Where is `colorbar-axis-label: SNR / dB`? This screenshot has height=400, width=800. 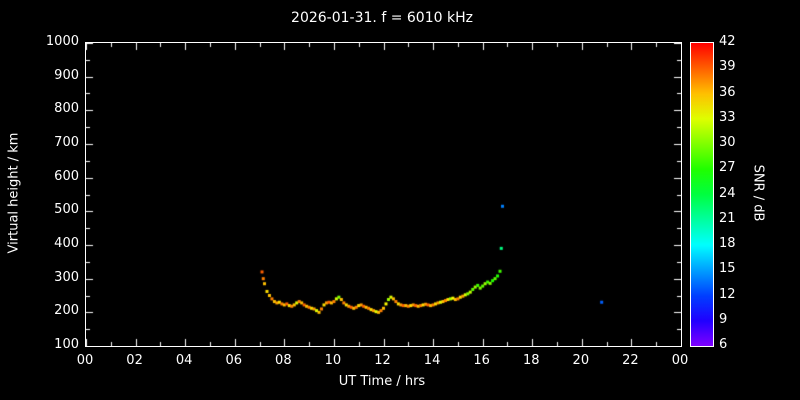 colorbar-axis-label: SNR / dB is located at coordinates (758, 193).